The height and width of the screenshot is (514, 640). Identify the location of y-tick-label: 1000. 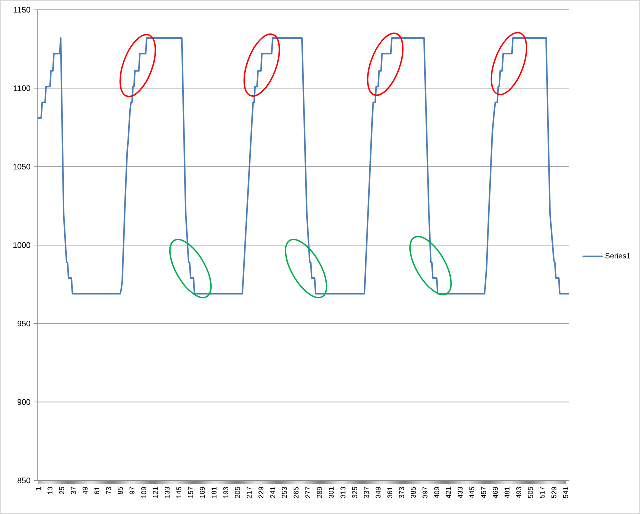
(22, 245).